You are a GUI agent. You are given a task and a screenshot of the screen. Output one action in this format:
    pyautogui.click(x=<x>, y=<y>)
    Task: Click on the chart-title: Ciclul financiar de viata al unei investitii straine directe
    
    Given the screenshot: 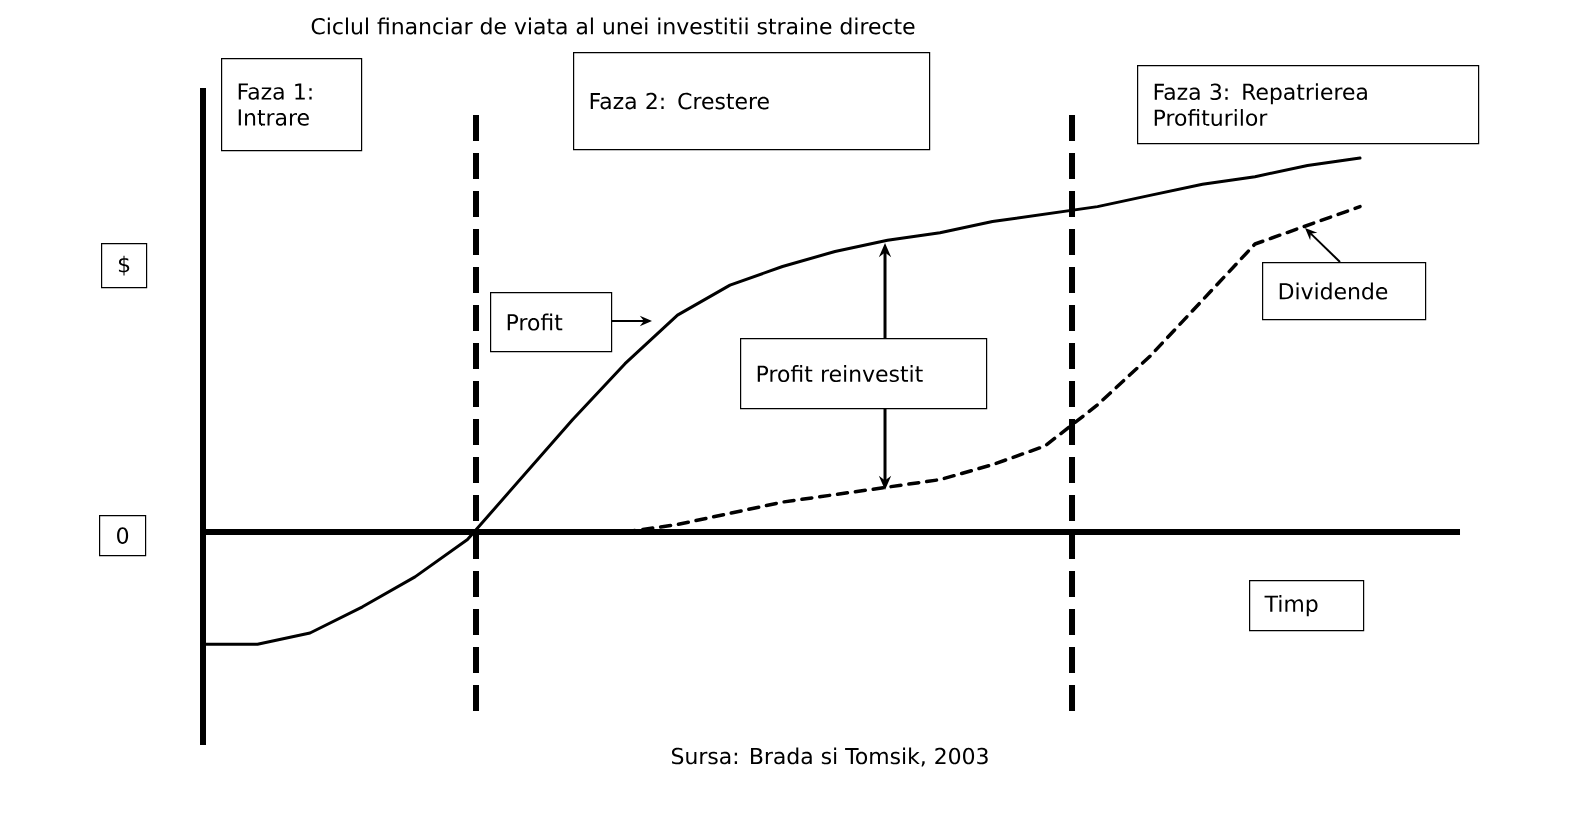 What is the action you would take?
    pyautogui.click(x=613, y=26)
    